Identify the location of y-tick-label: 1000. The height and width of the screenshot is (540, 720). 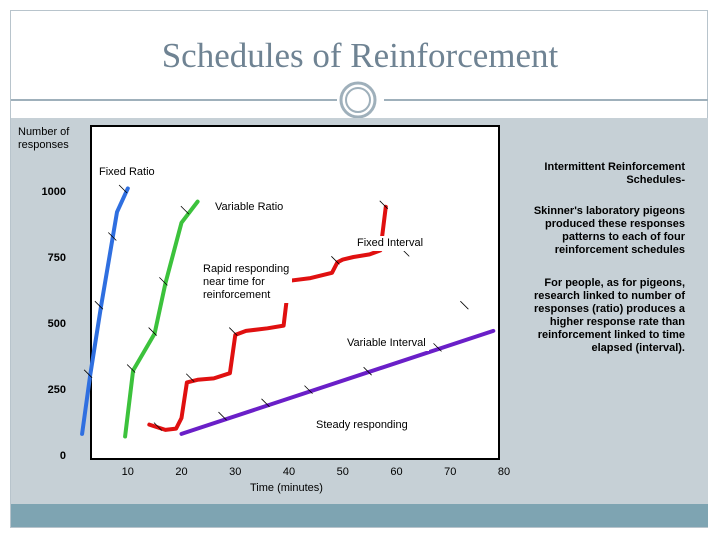
(54, 192).